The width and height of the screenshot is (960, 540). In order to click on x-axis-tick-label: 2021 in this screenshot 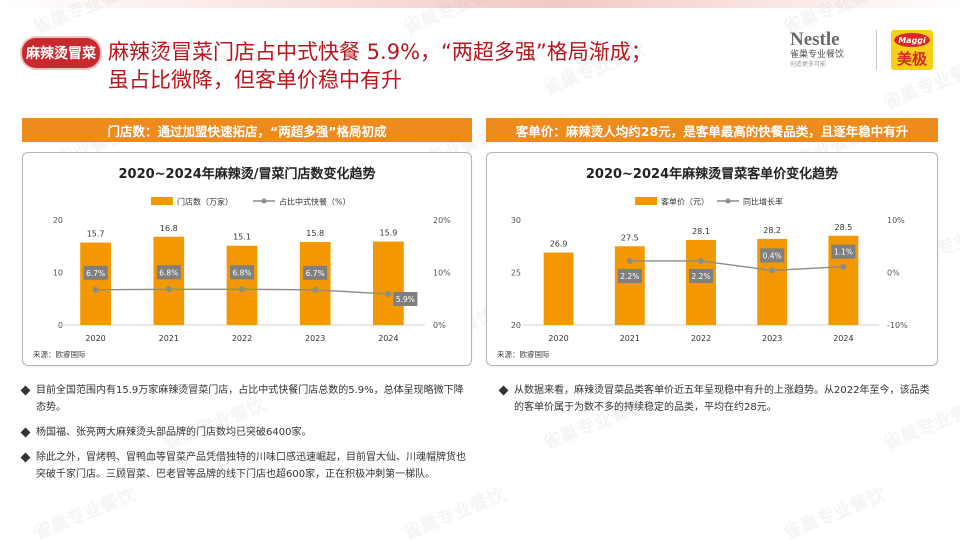, I will do `click(630, 338)`.